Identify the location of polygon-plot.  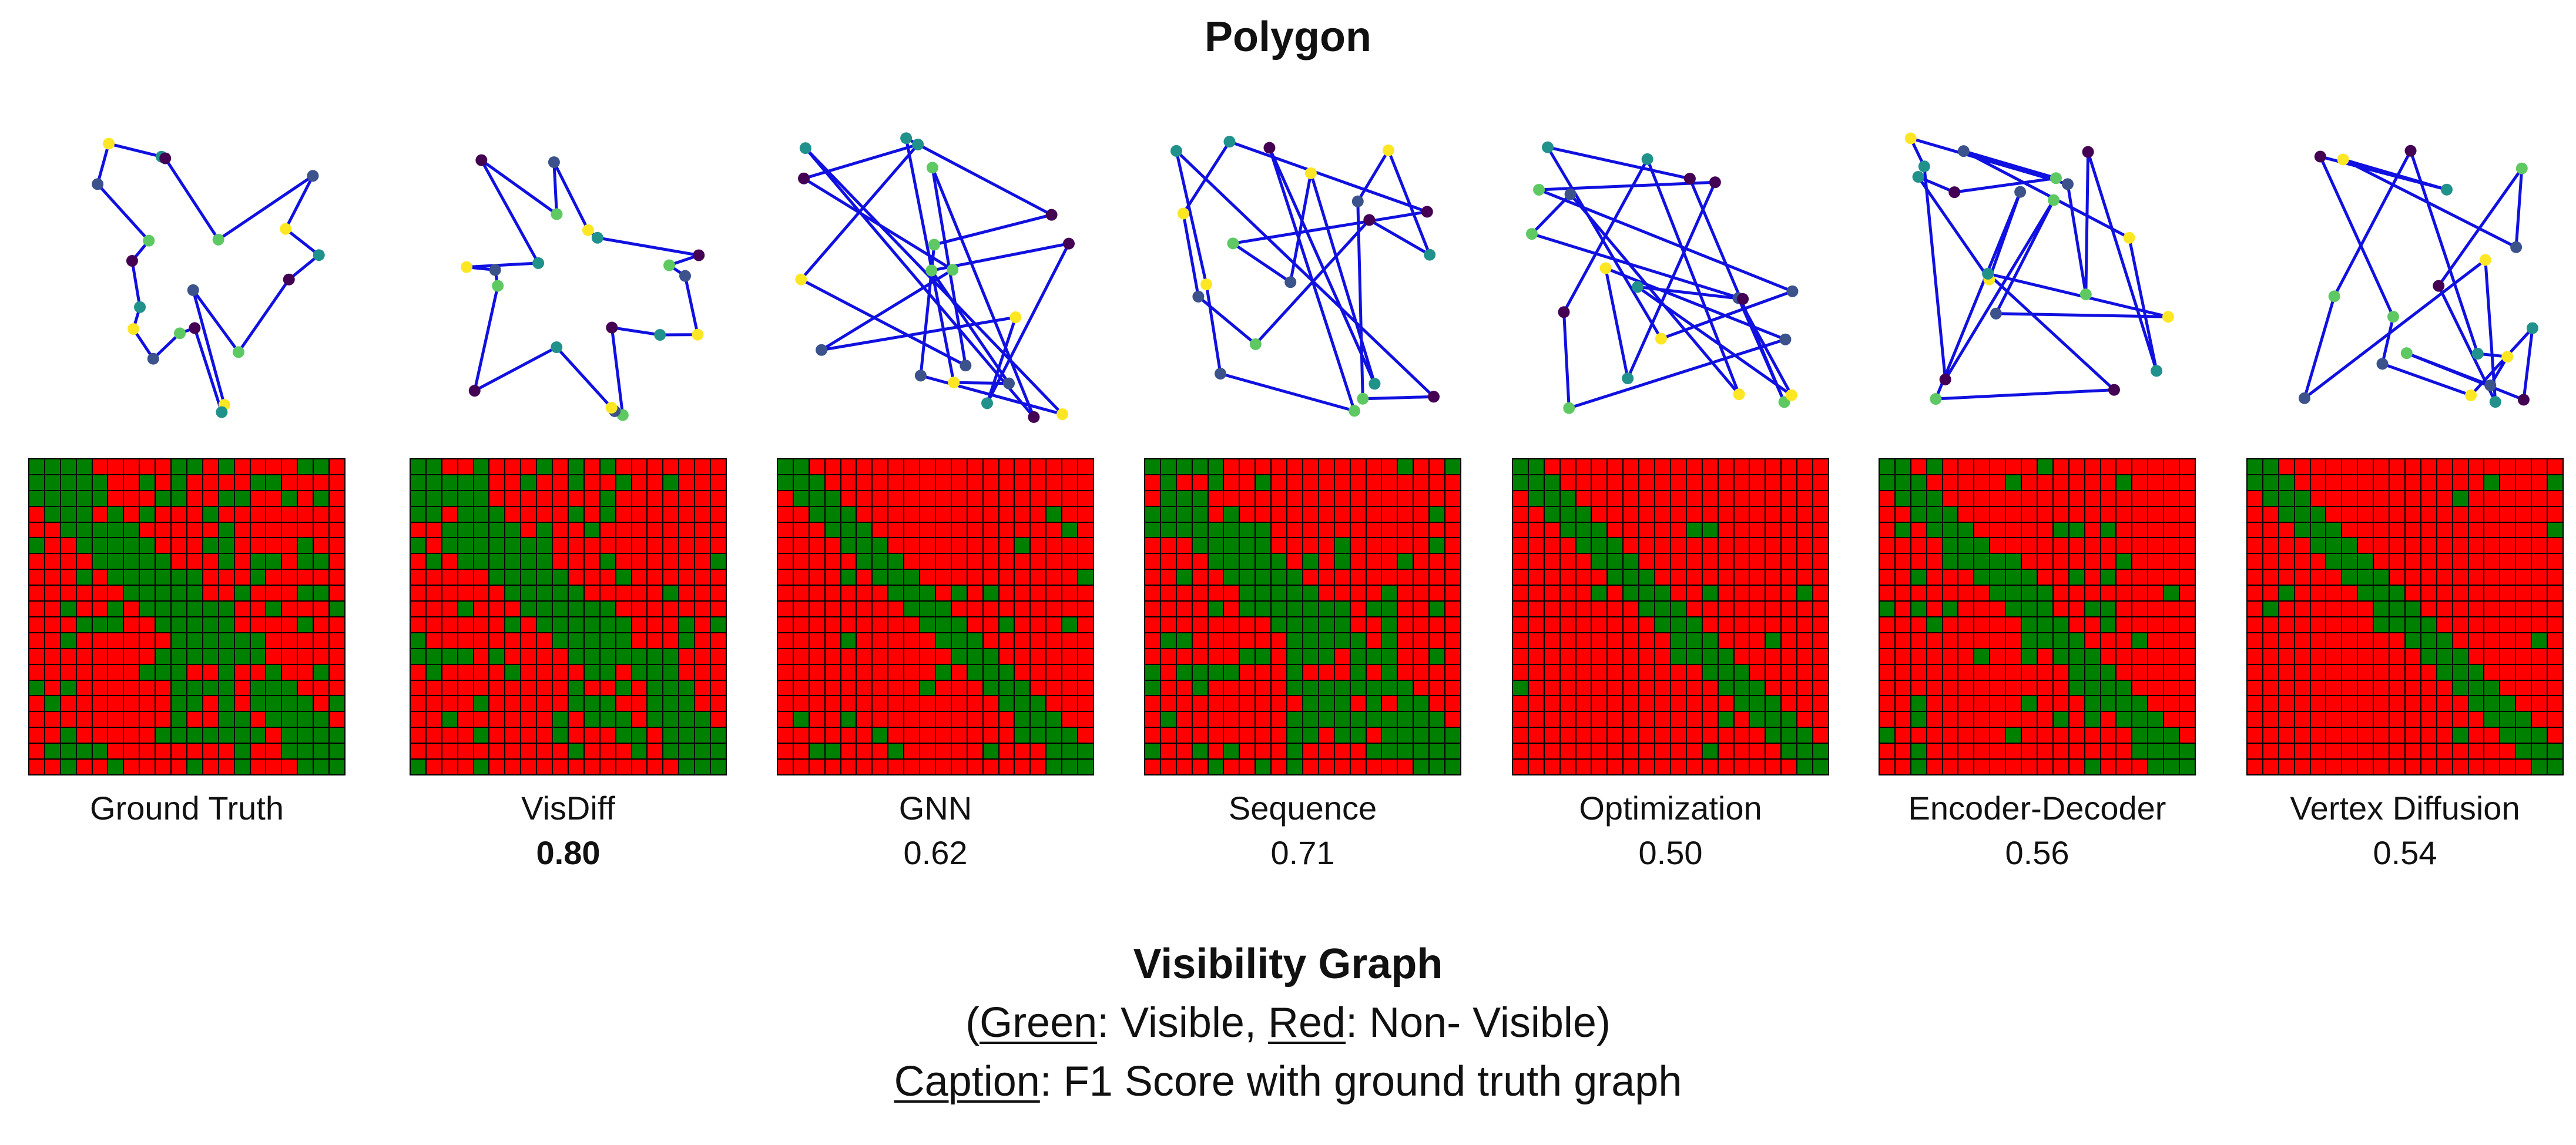
(2405, 276).